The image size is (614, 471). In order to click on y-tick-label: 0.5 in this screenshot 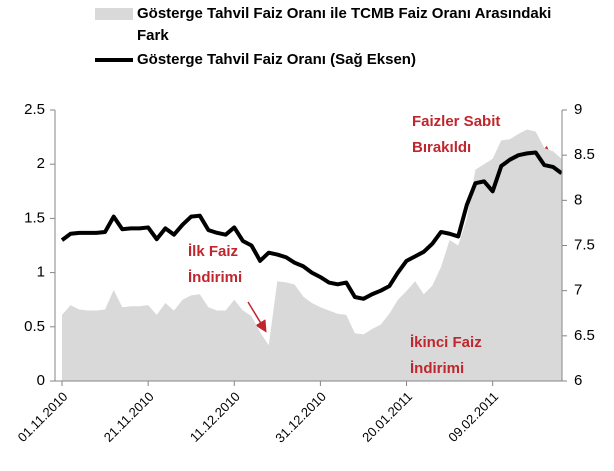, I will do `click(34, 326)`.